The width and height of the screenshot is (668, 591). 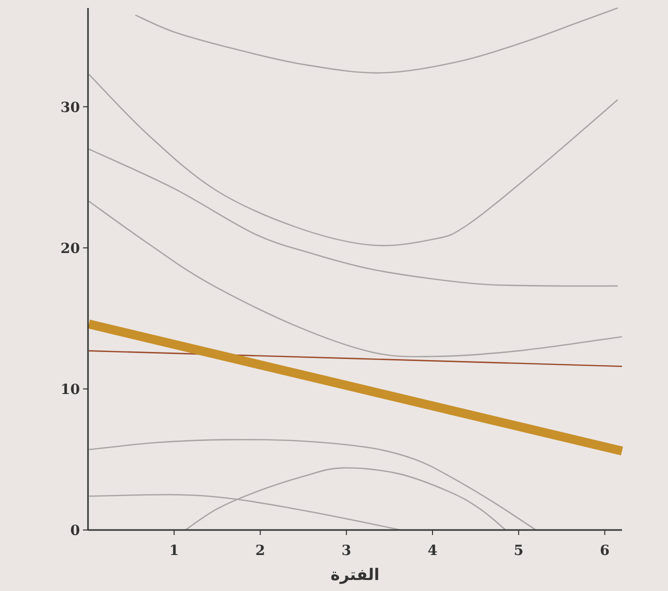 What do you see at coordinates (70, 248) in the screenshot?
I see `y-tick-label: 20` at bounding box center [70, 248].